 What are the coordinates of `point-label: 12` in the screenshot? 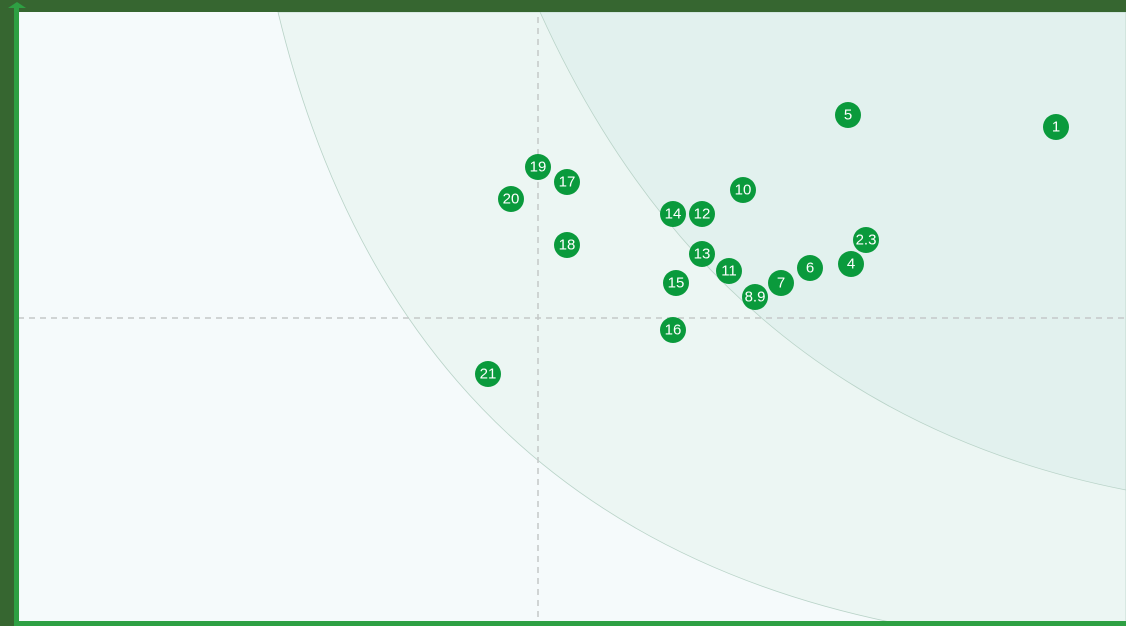 It's located at (702, 214).